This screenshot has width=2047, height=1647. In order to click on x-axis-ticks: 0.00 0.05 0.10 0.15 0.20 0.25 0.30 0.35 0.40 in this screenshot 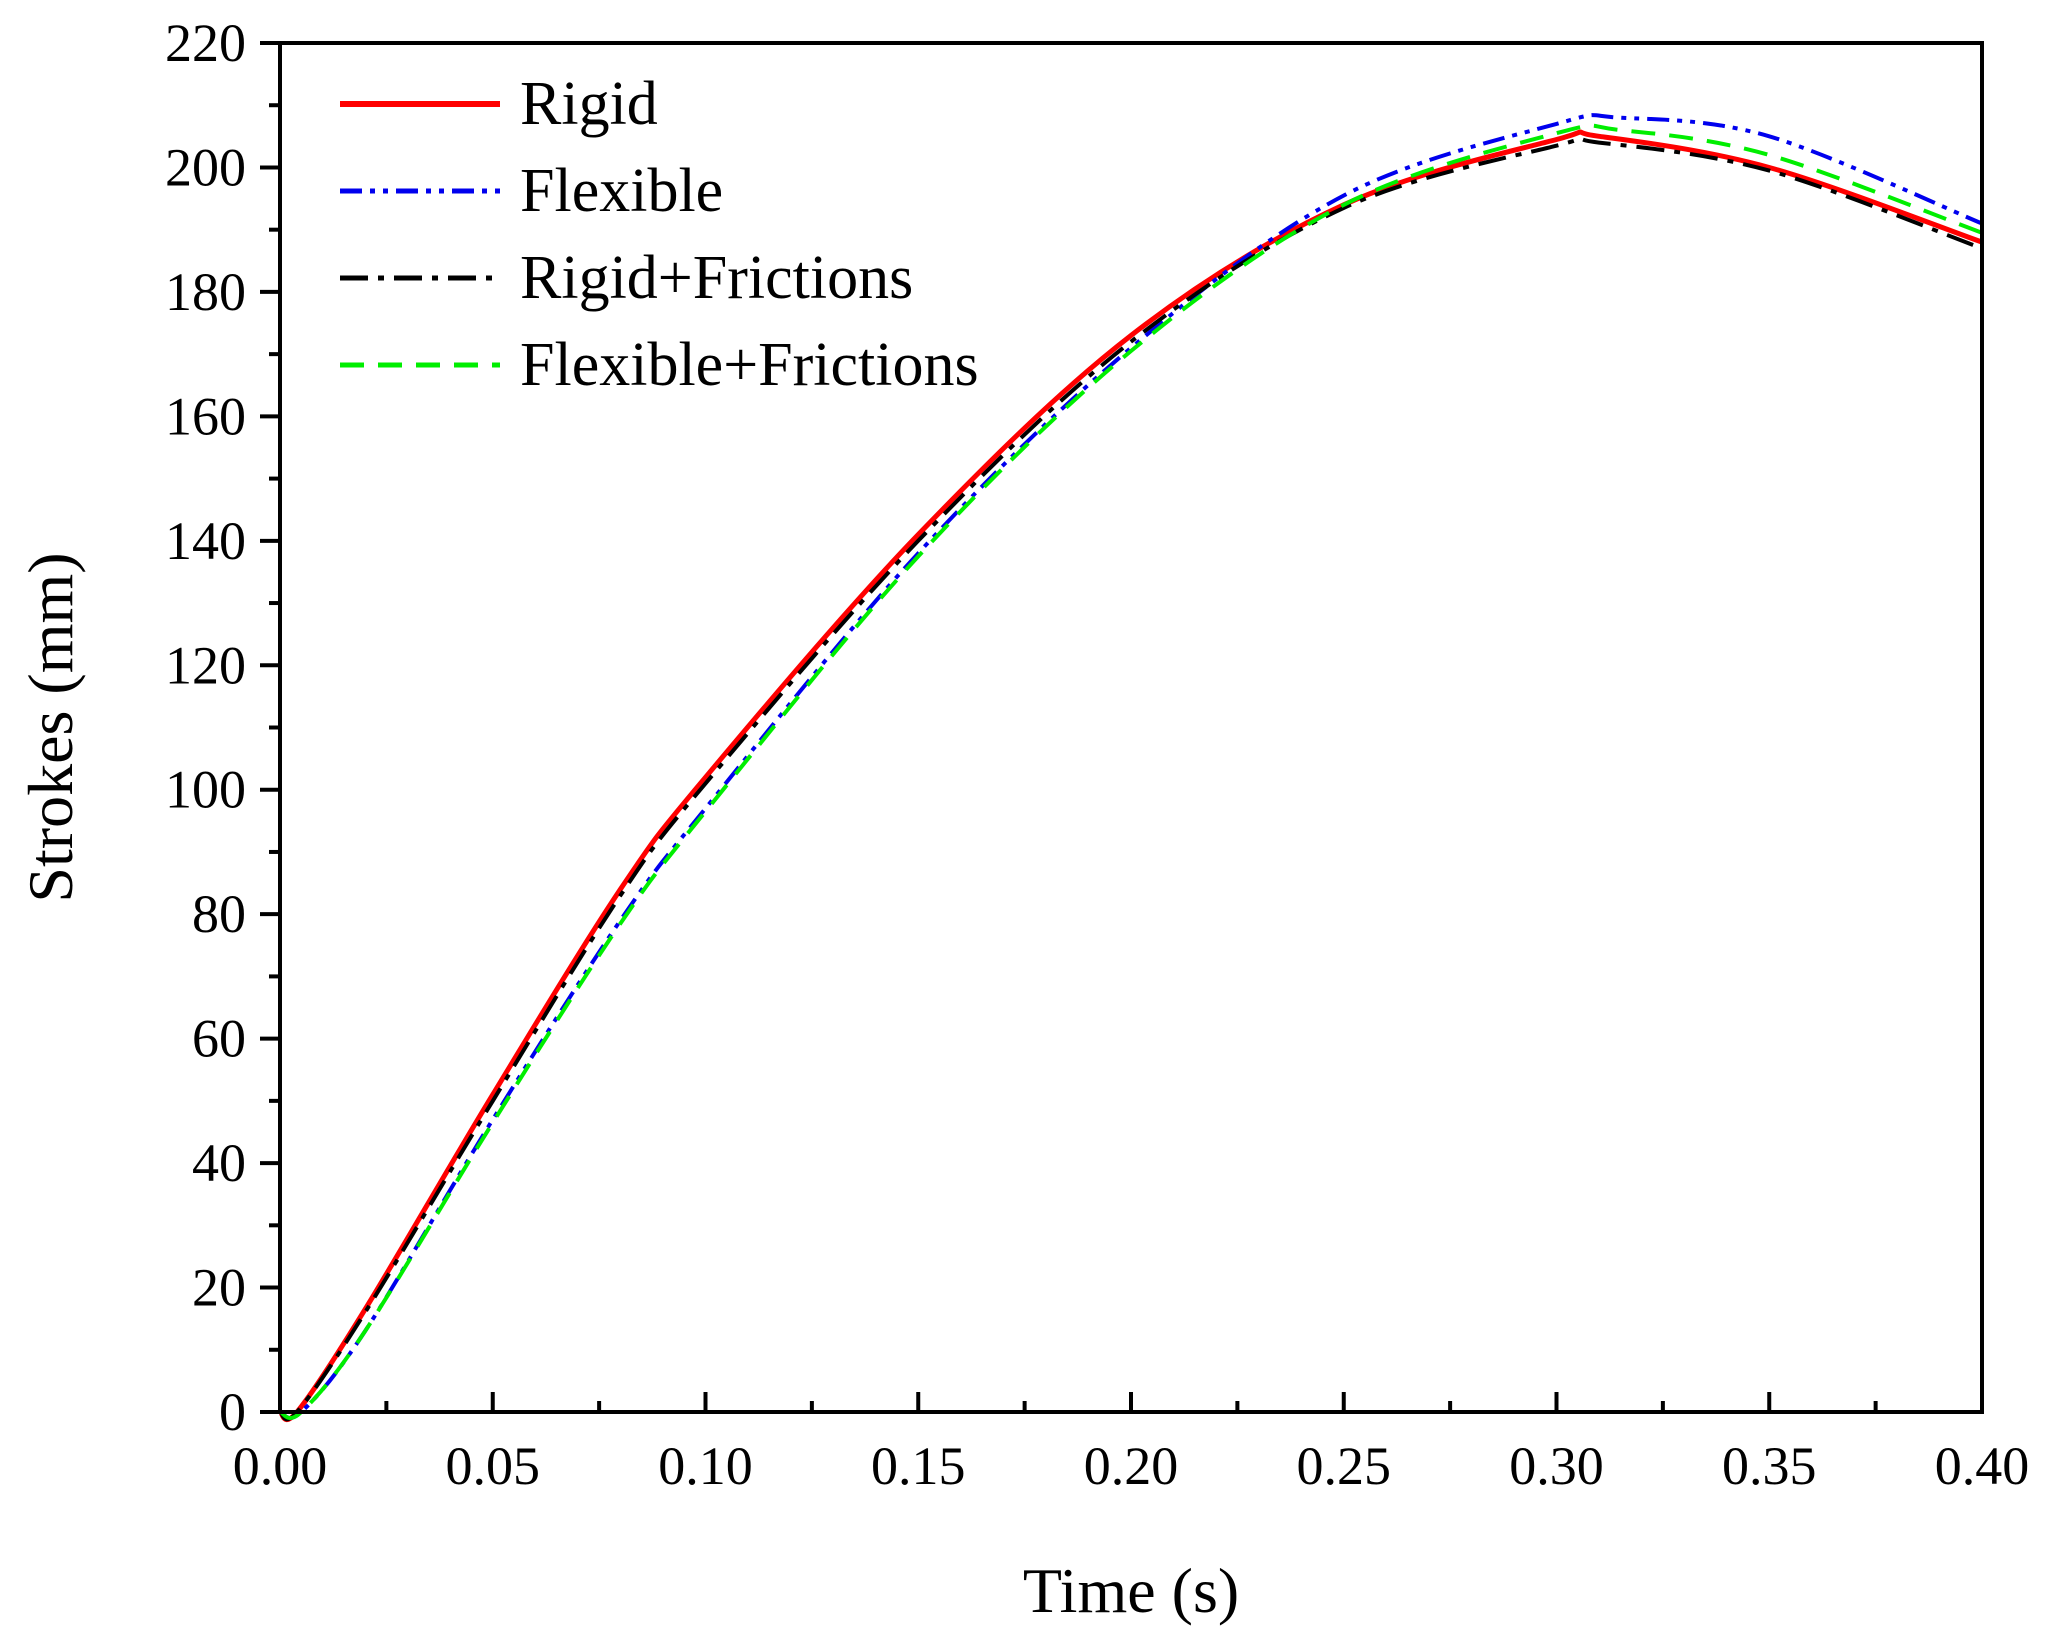, I will do `click(1131, 1444)`.